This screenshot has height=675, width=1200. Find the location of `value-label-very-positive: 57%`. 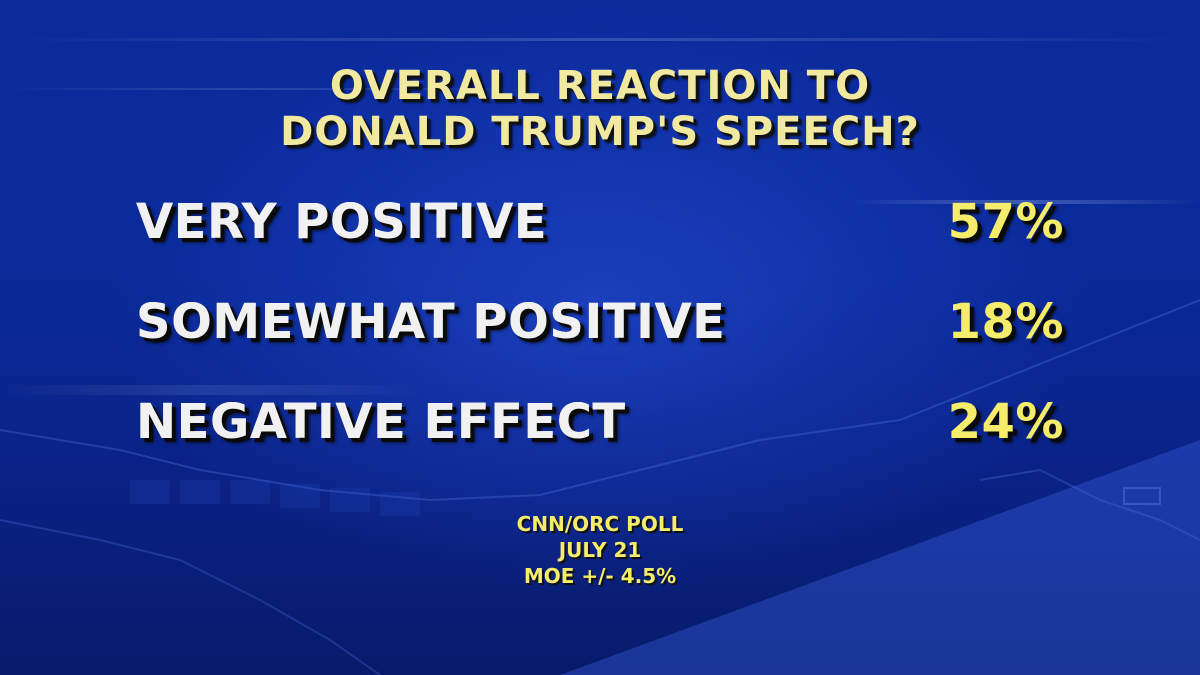

value-label-very-positive: 57% is located at coordinates (1005, 222).